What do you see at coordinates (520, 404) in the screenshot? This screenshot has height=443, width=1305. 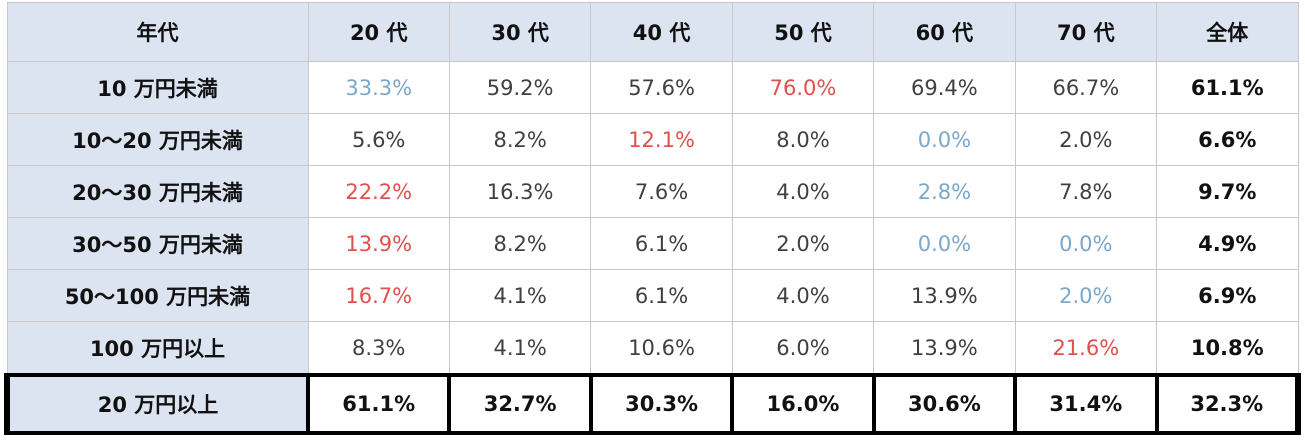 I see `cell: 32.7%` at bounding box center [520, 404].